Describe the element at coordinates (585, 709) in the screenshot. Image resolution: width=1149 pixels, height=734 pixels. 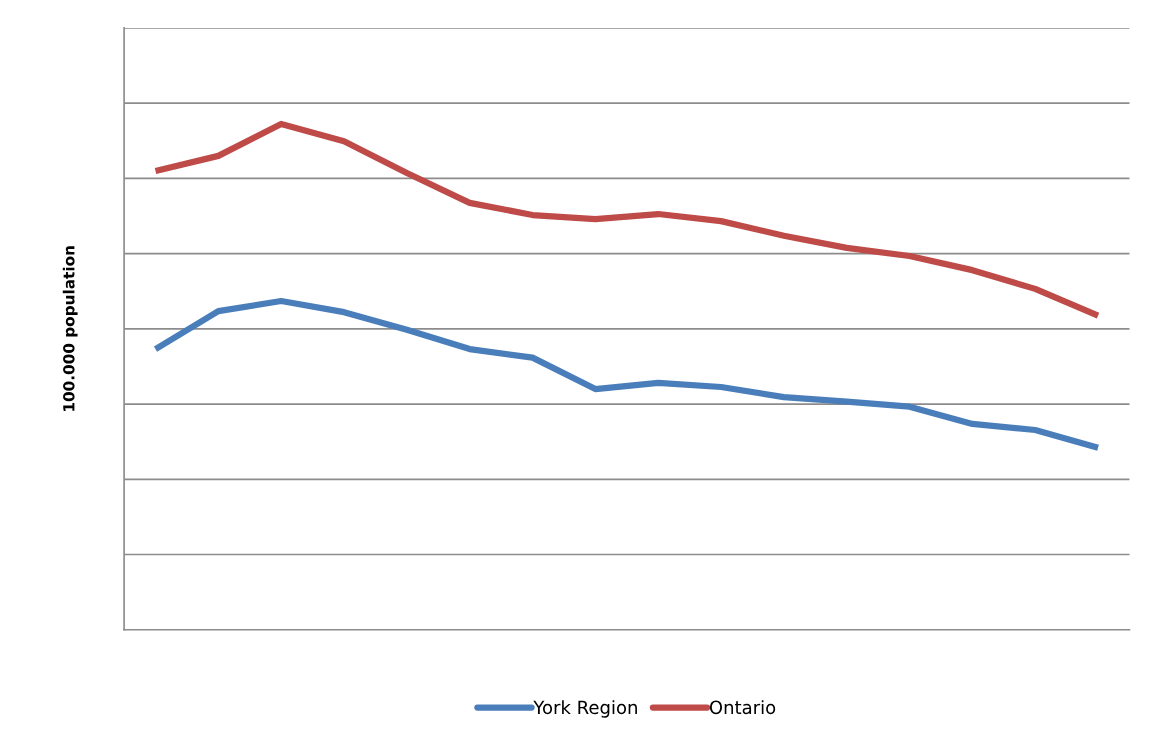
I see `legend-label: York Region` at that location.